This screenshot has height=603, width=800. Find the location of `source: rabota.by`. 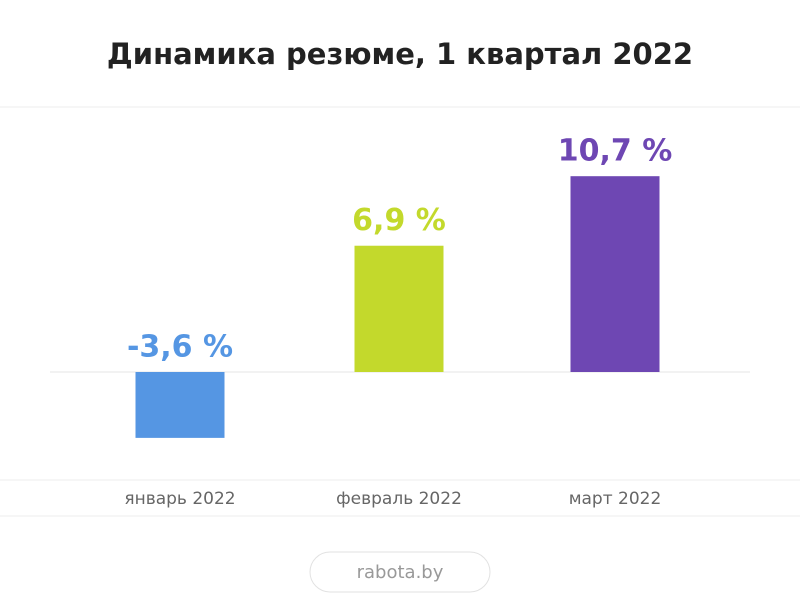

source: rabota.by is located at coordinates (400, 572).